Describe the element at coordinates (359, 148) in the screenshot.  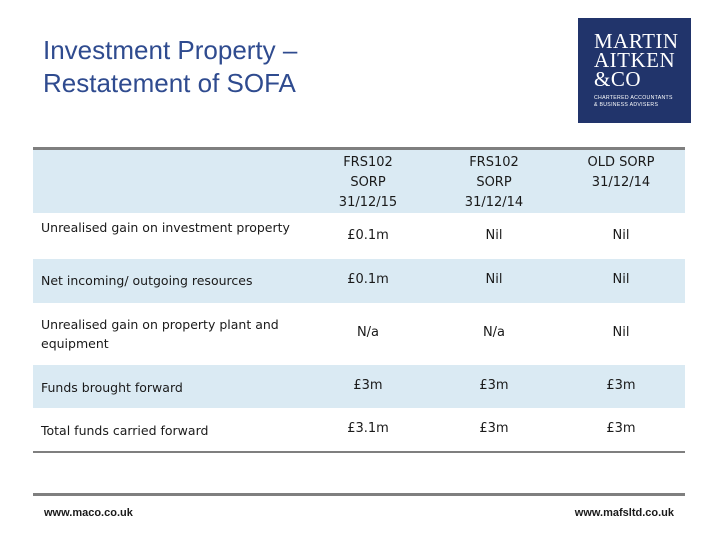
I see `table-top-rule` at that location.